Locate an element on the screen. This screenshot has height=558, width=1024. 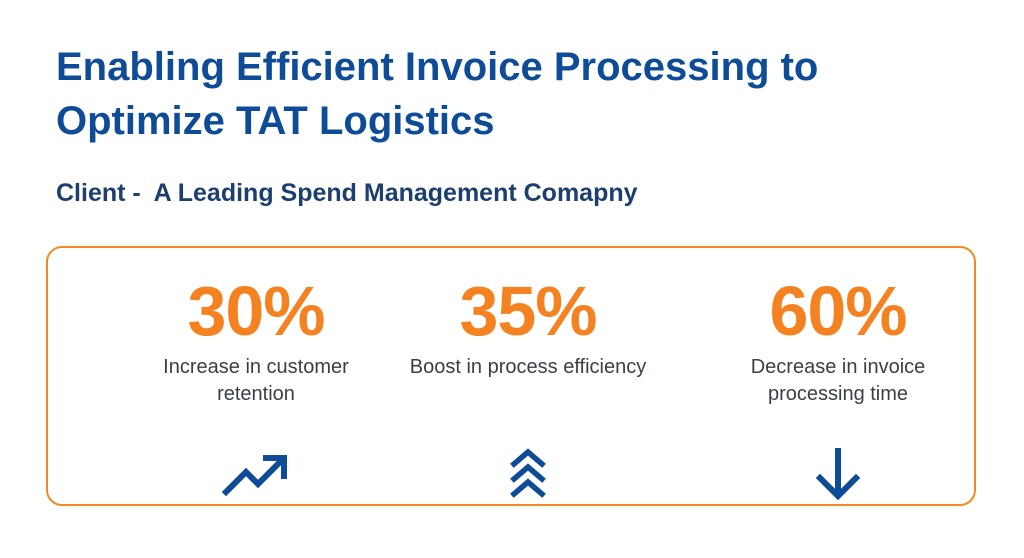
stat-label: Increase in customer retention is located at coordinates (256, 380).